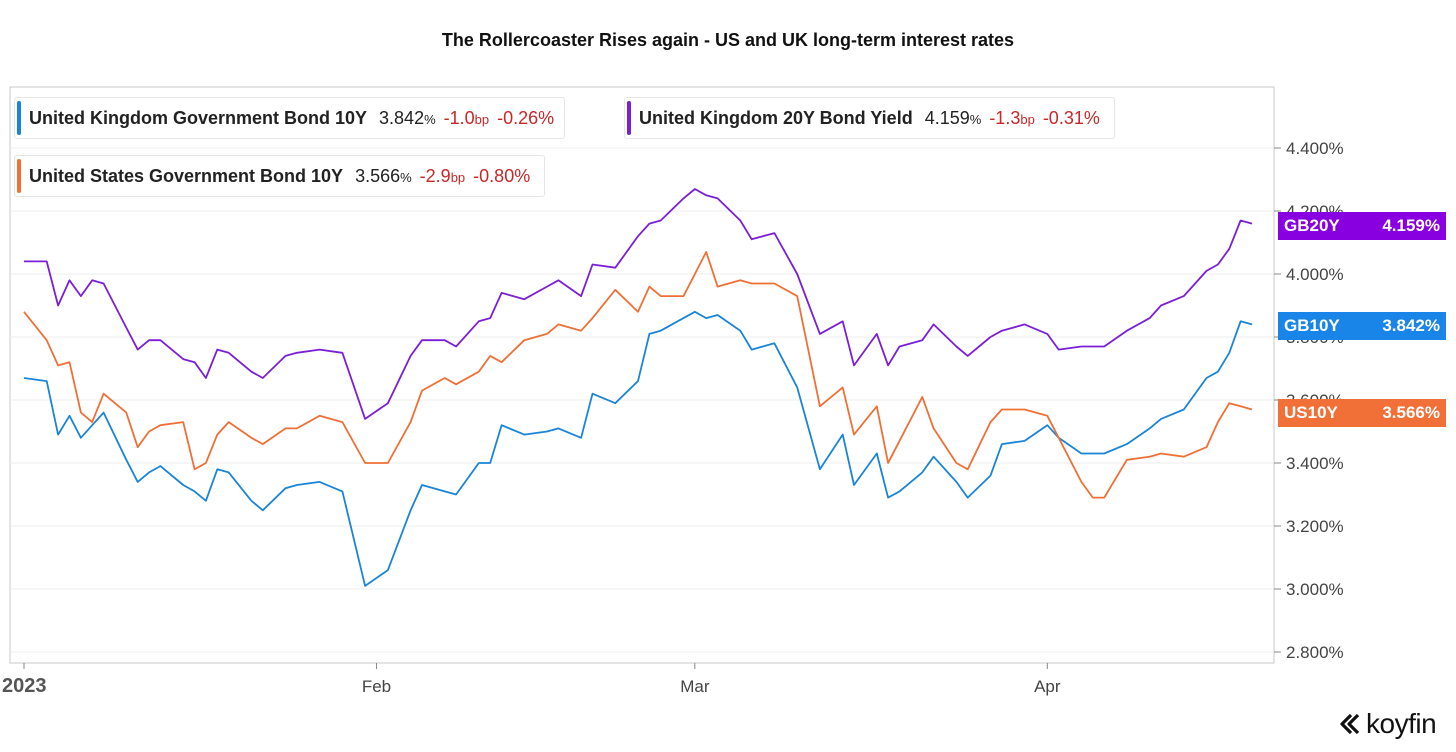 The image size is (1456, 752). Describe the element at coordinates (1411, 225) in the screenshot. I see `tag-value: 4.159%` at that location.